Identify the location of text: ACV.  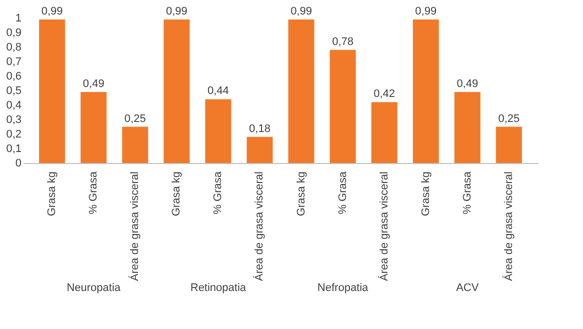
(468, 288).